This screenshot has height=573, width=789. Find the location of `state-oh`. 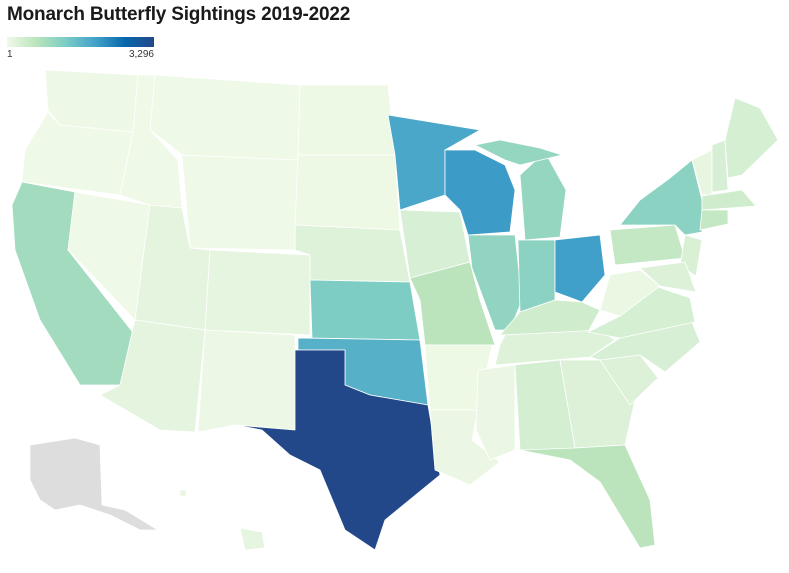

state-oh is located at coordinates (580, 268).